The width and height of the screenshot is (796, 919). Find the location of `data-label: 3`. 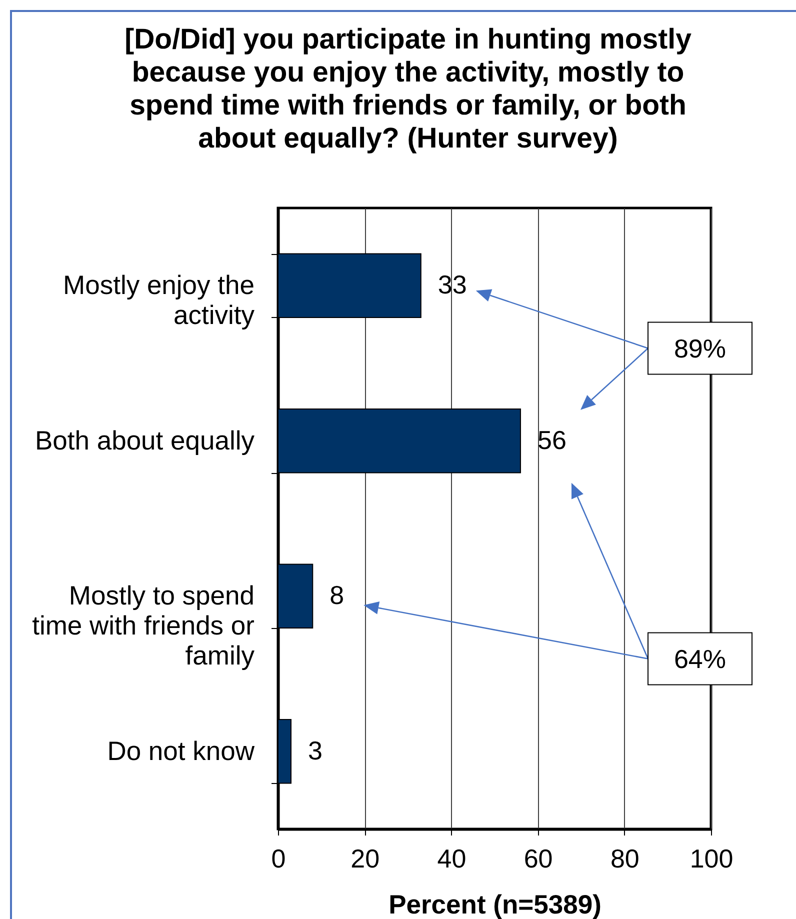

data-label: 3 is located at coordinates (315, 750).